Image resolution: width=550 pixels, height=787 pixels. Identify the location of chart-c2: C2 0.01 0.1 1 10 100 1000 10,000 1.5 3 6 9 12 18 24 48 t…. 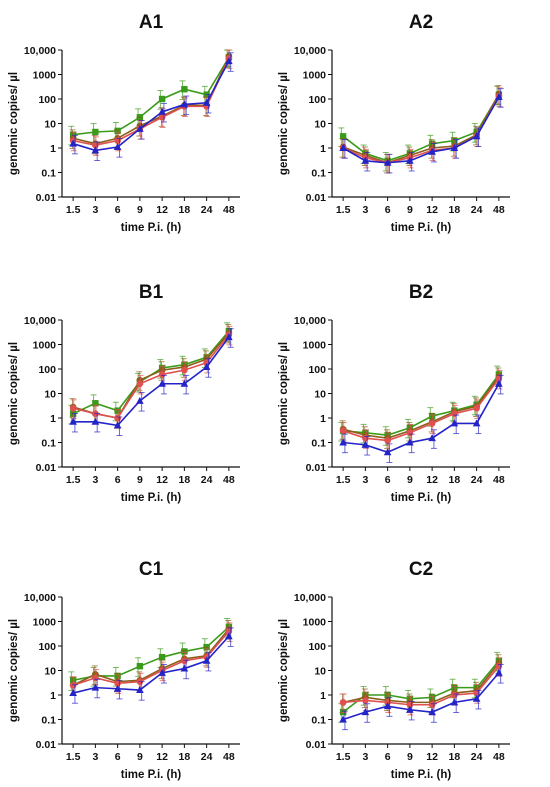
(394, 670).